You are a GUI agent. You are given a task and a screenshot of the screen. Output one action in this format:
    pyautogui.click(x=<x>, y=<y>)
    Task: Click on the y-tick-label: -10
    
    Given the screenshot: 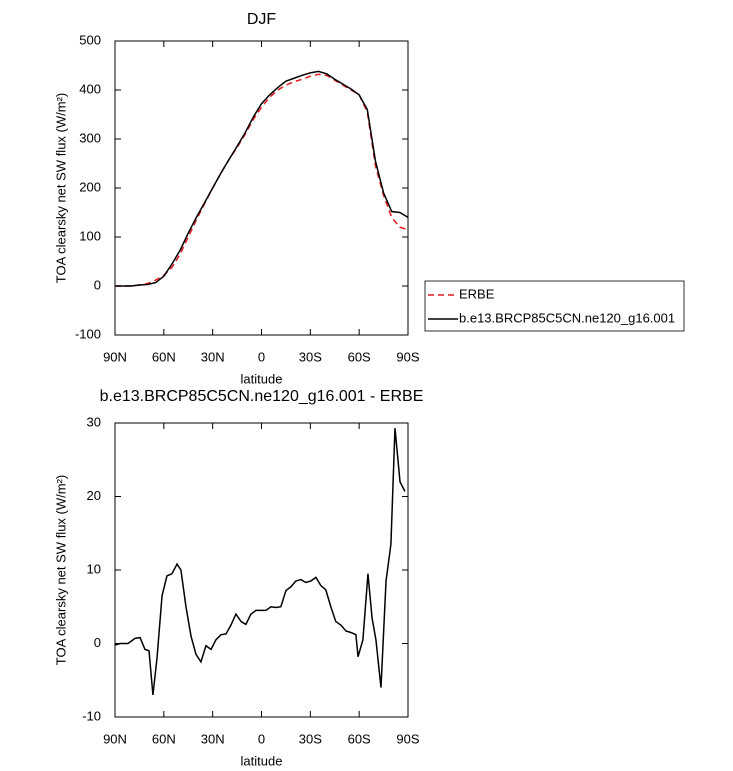 What is the action you would take?
    pyautogui.click(x=91, y=715)
    